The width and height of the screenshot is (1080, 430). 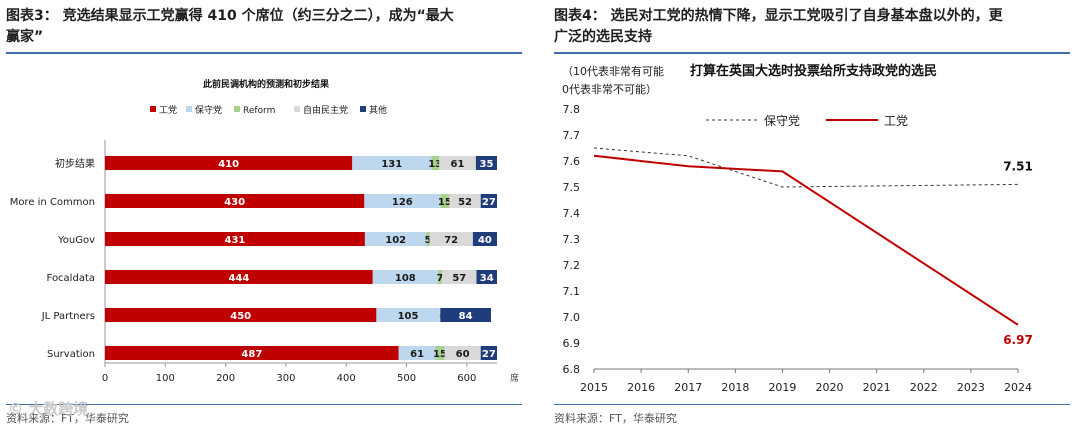 I want to click on chart-title: 打算在英国大选时投票给所支持政党的选民, so click(x=813, y=71).